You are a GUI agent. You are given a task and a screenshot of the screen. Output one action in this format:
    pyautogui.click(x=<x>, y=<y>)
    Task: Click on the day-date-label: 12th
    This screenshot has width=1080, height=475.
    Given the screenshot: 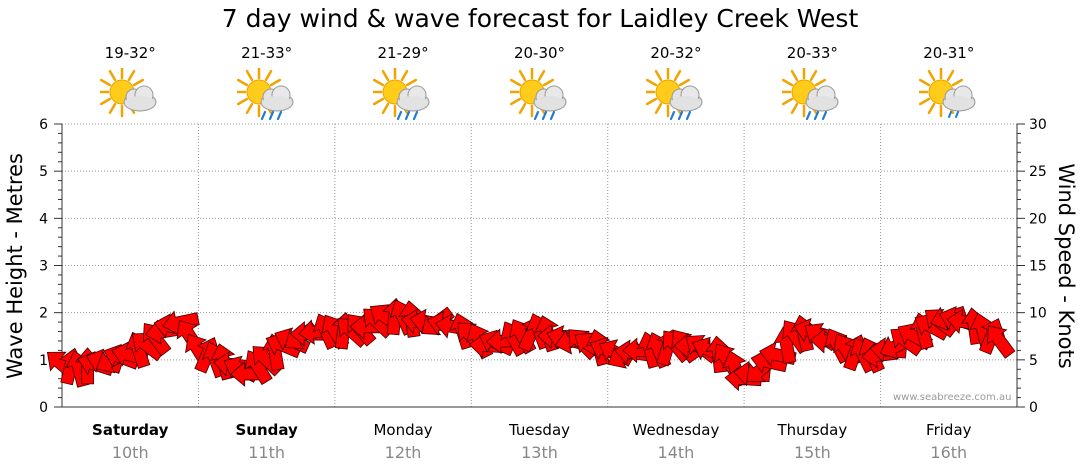 What is the action you would take?
    pyautogui.click(x=403, y=452)
    